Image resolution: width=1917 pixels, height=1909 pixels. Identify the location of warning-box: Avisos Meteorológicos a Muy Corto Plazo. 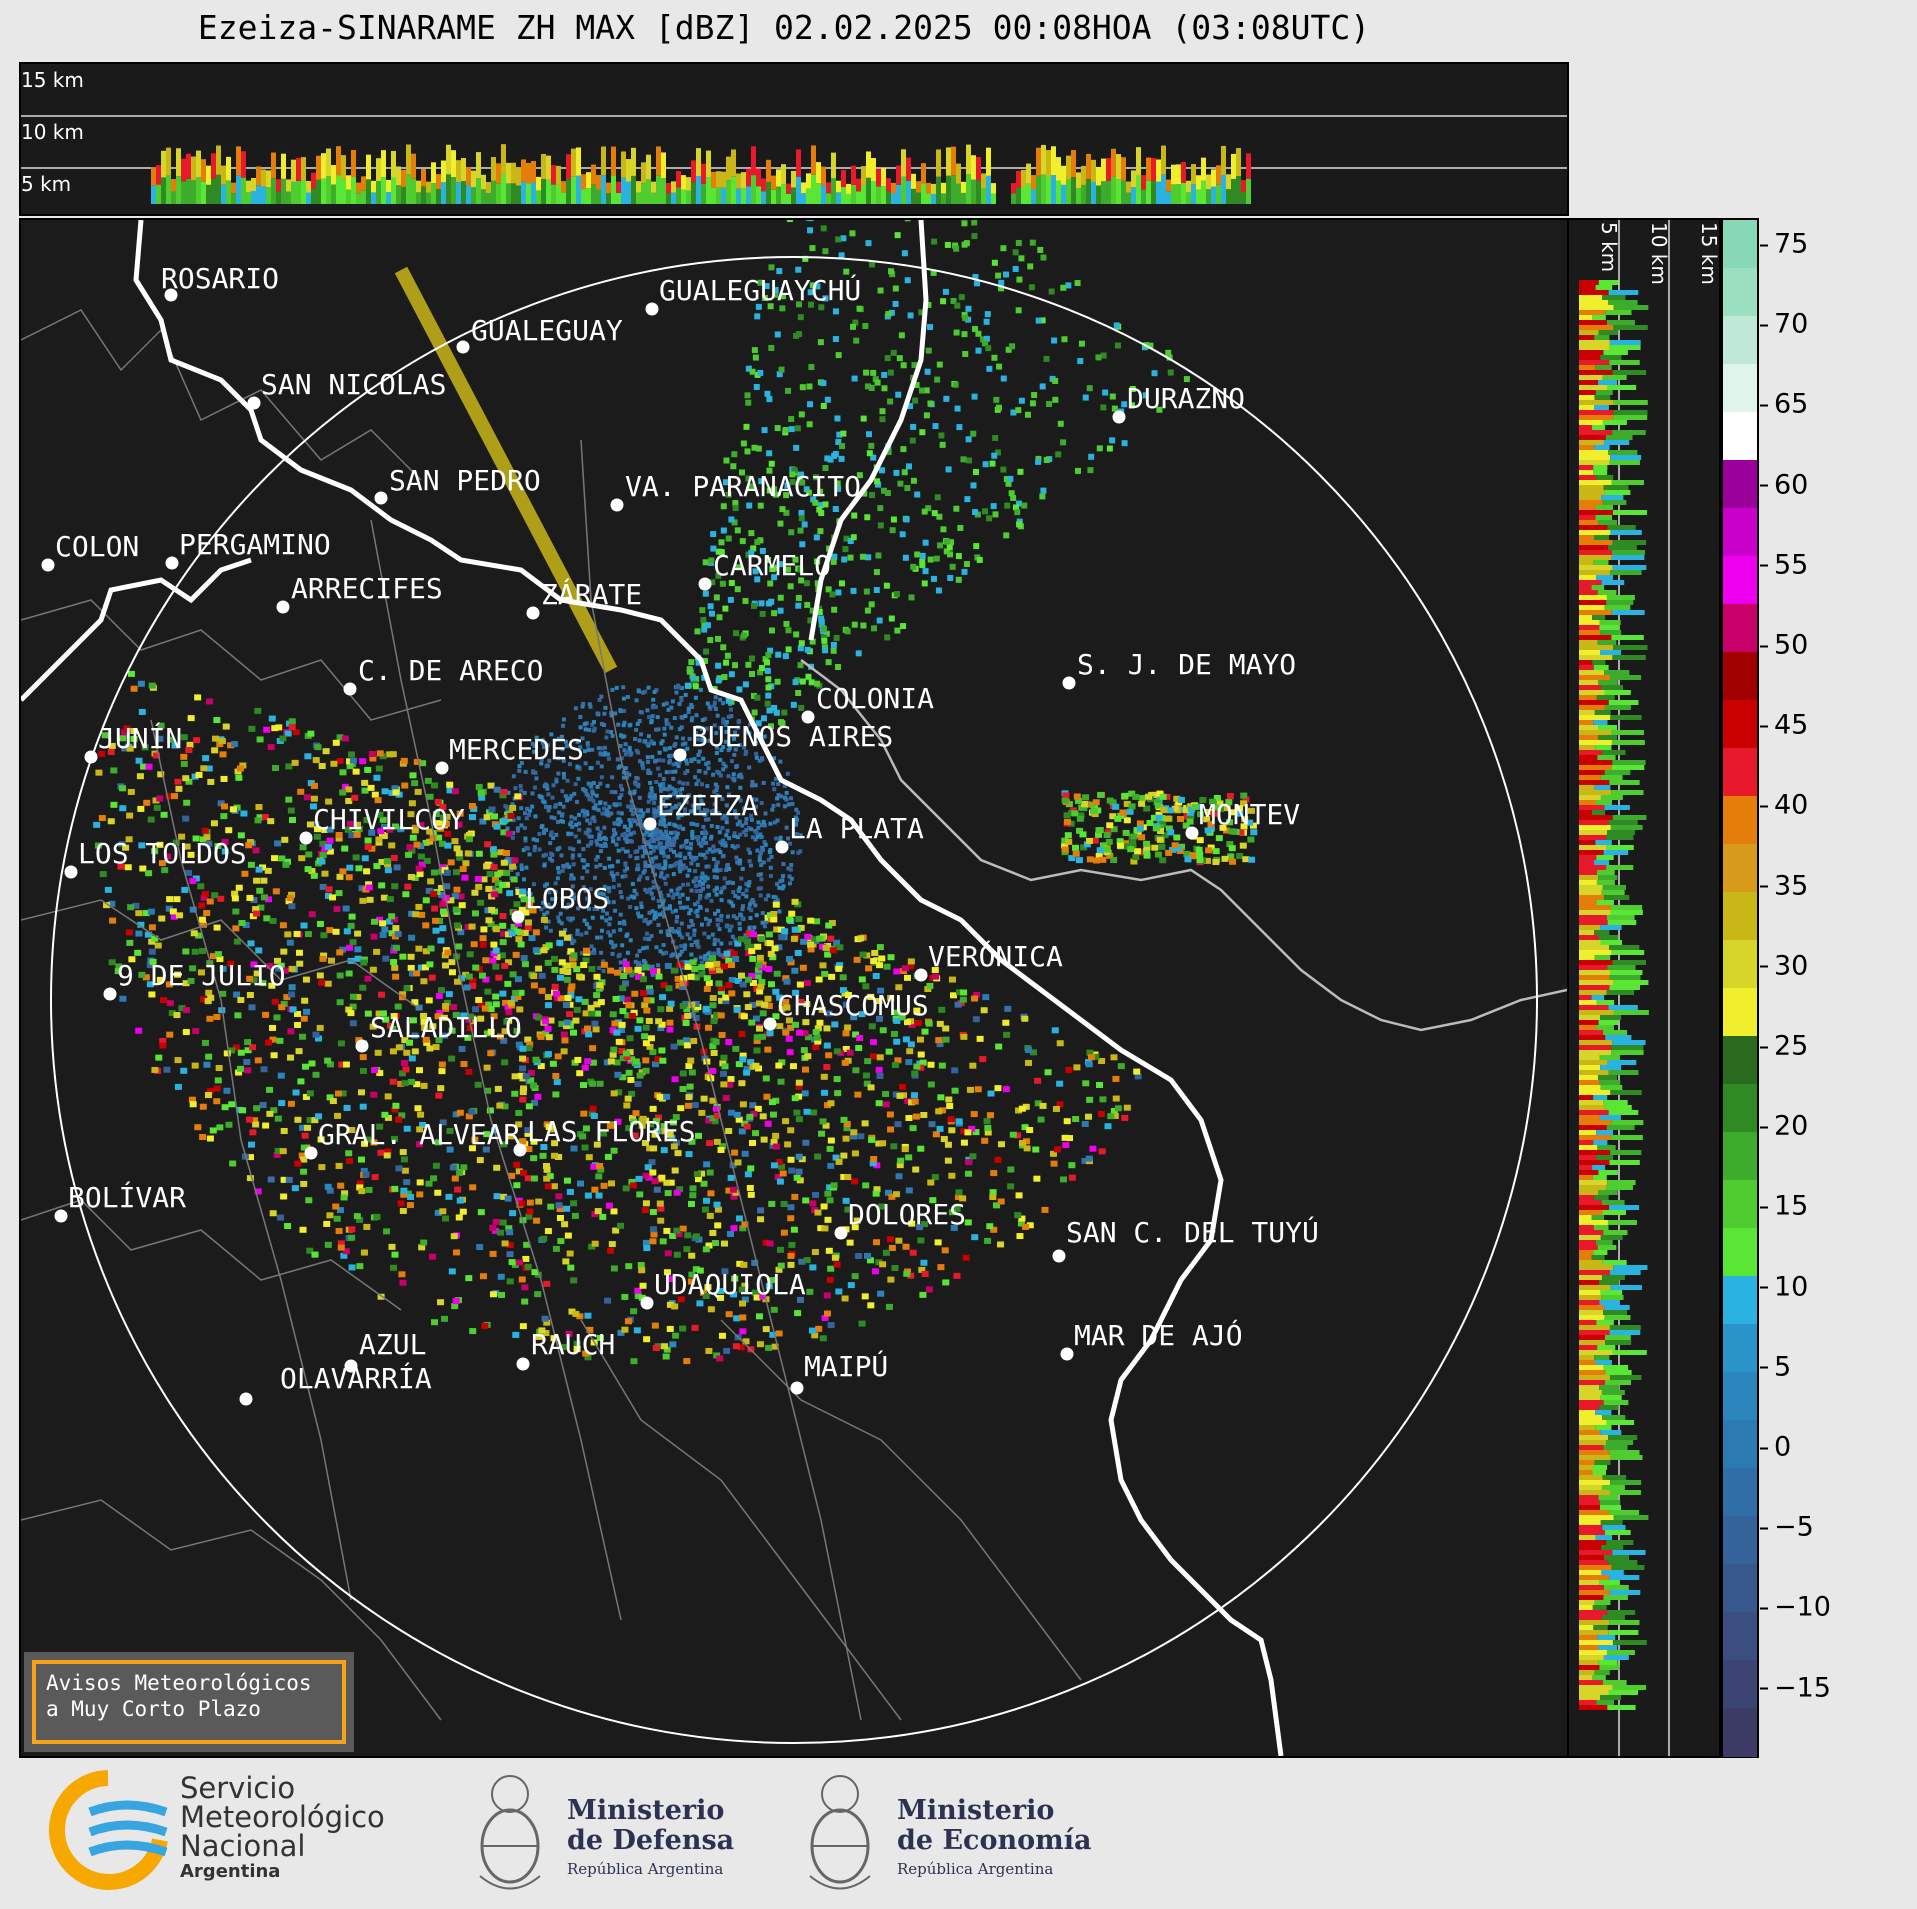
(189, 1702).